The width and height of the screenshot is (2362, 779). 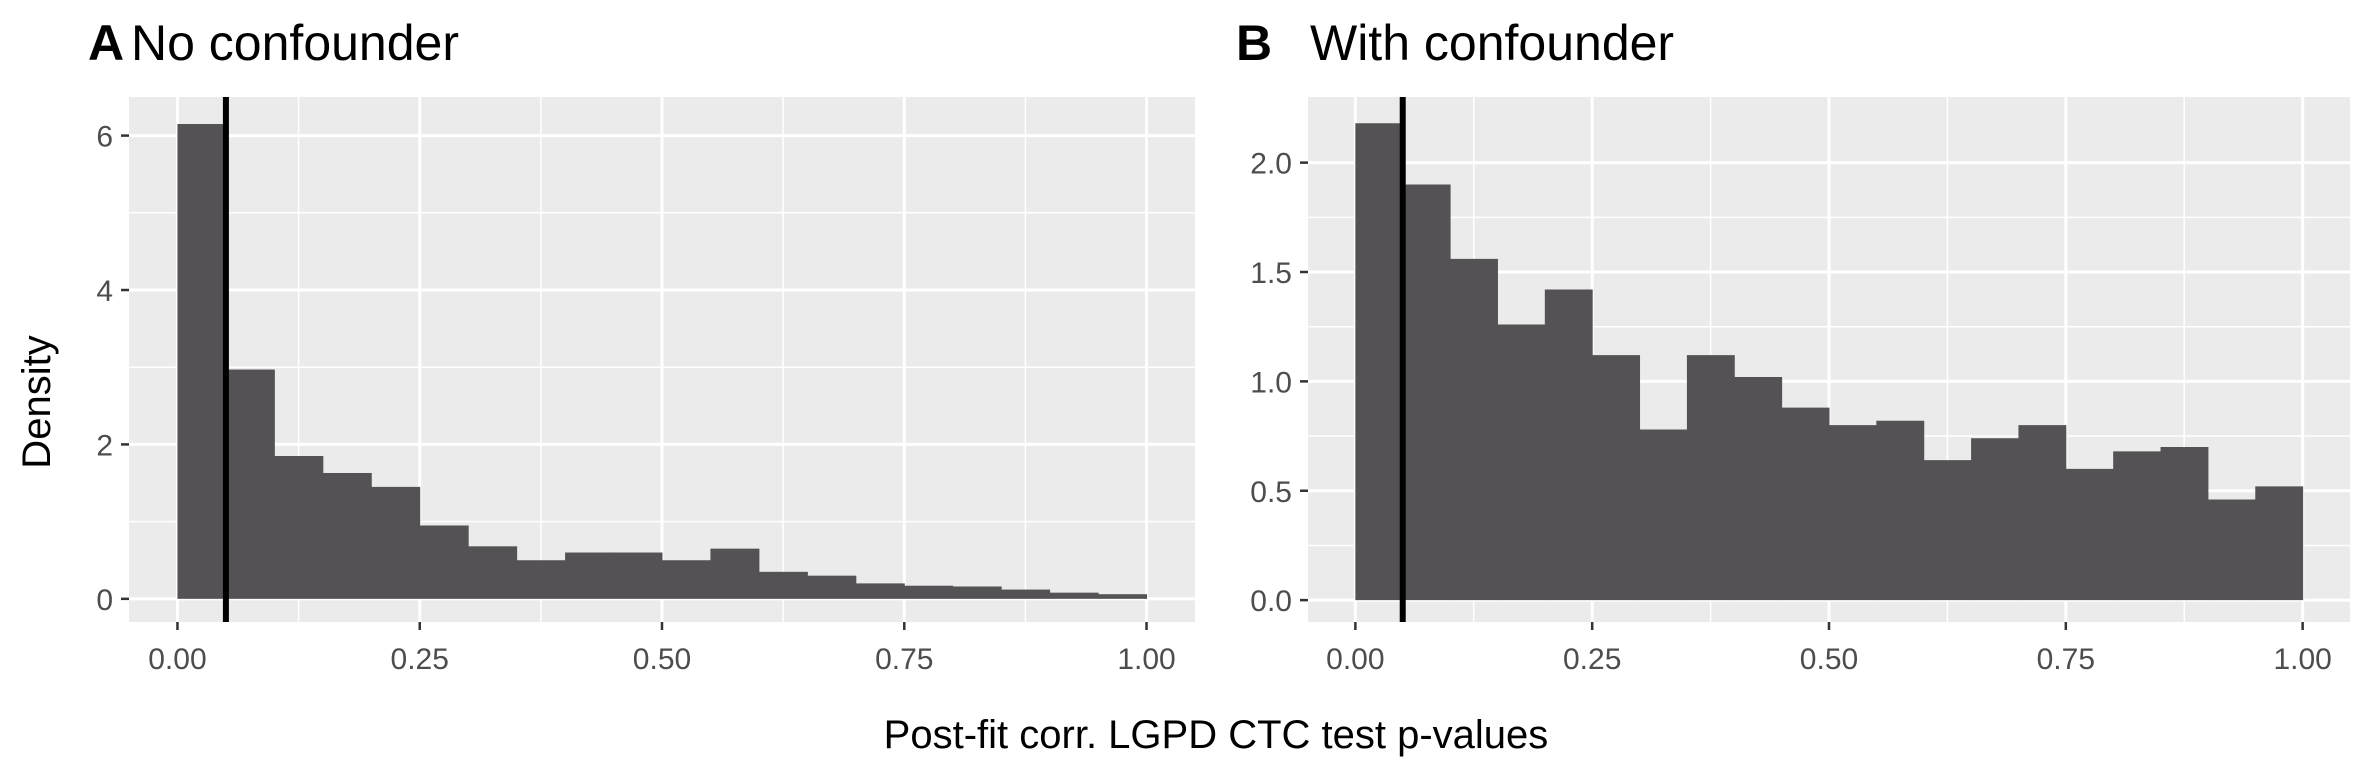 I want to click on panel-tag: A, so click(x=106, y=43).